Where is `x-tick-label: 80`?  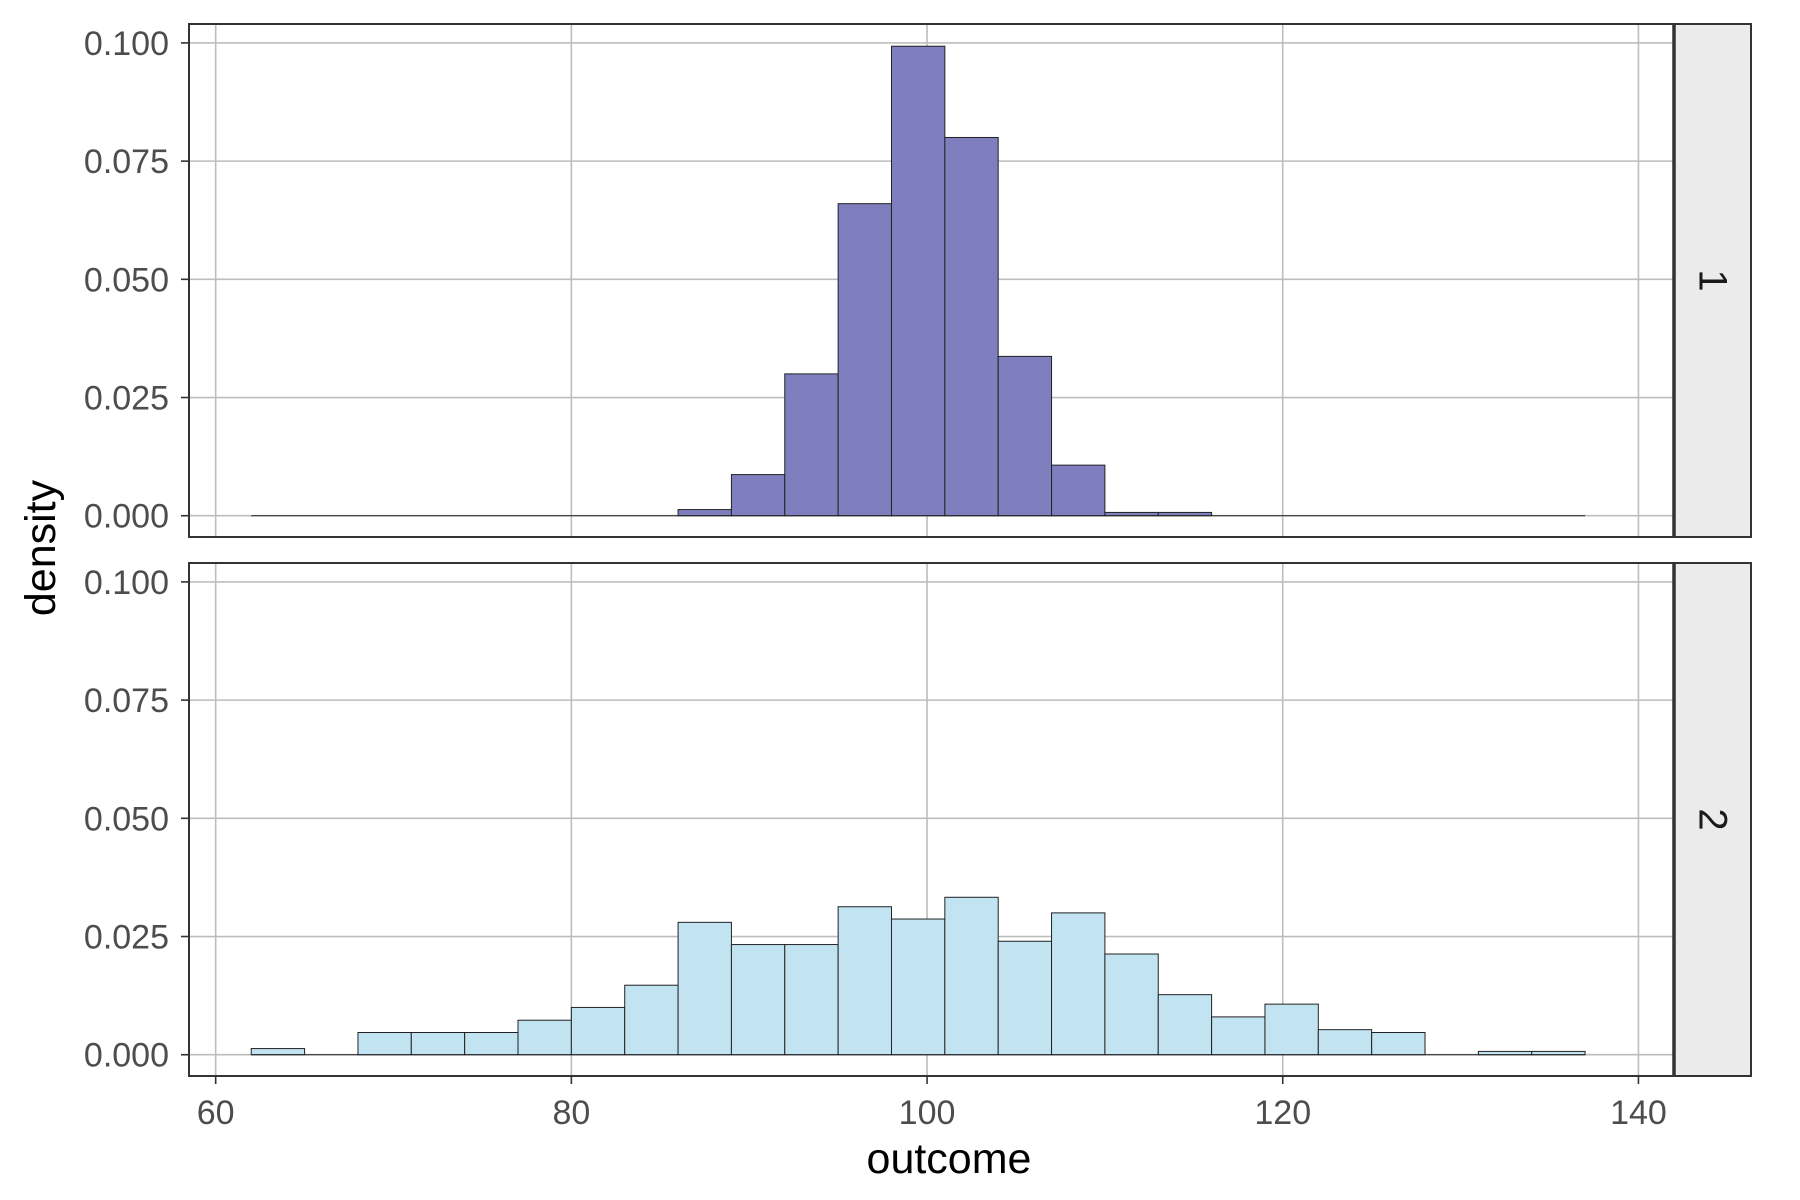 x-tick-label: 80 is located at coordinates (571, 1113).